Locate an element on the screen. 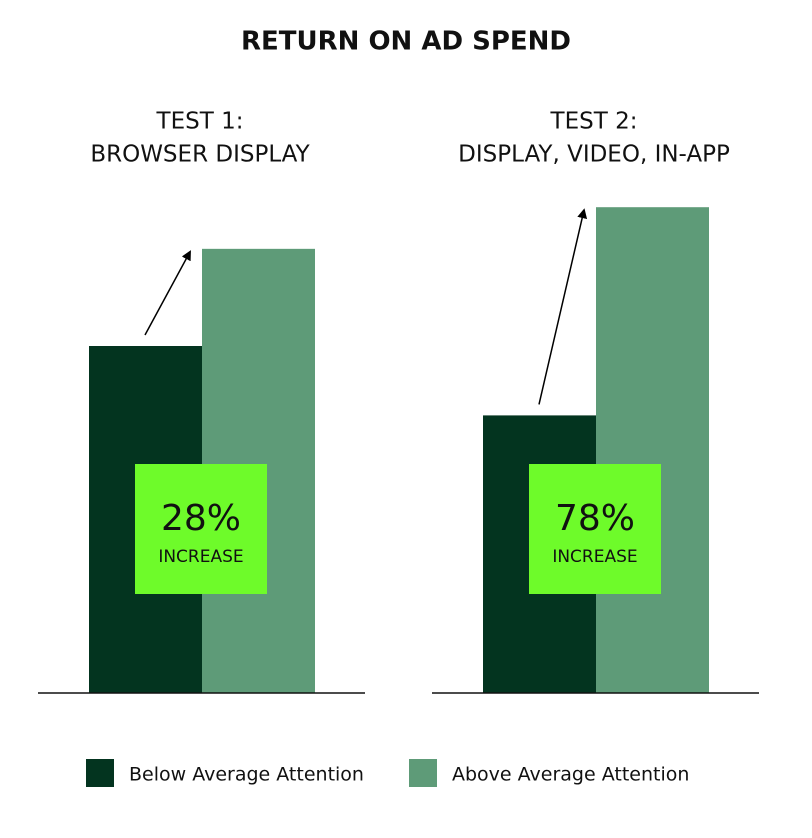 This screenshot has width=812, height=838. chart-title: RETURN ON AD SPEND is located at coordinates (406, 42).